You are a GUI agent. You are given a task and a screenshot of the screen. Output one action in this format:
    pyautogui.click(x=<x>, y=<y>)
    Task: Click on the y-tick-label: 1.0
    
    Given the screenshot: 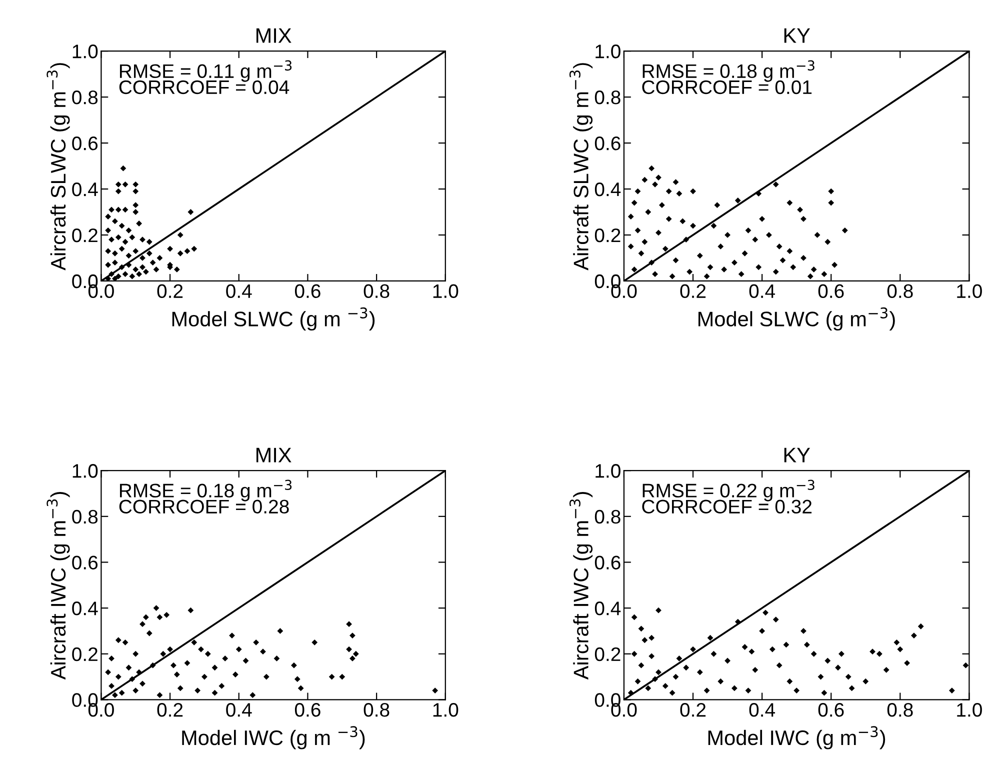 What is the action you would take?
    pyautogui.click(x=85, y=51)
    